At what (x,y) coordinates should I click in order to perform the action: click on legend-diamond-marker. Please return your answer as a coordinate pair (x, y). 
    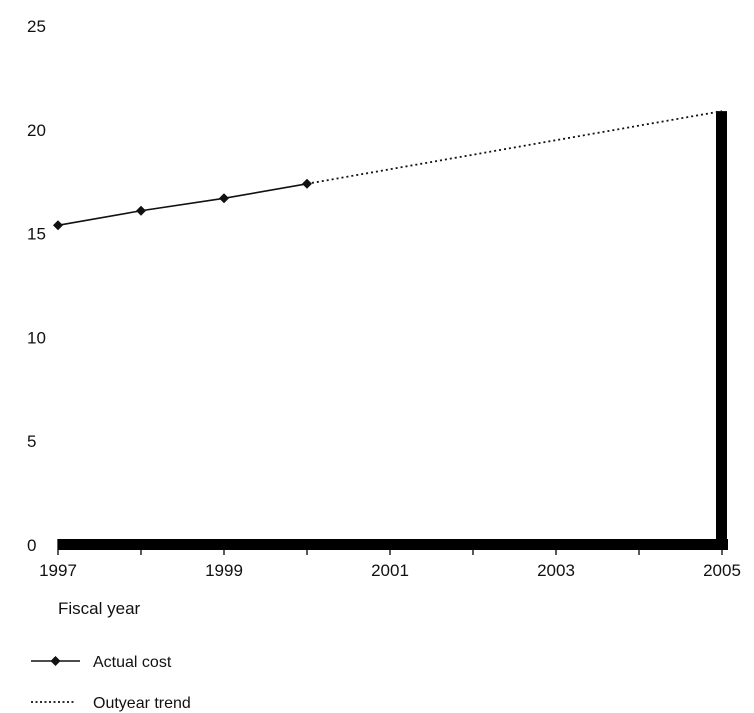
    Looking at the image, I should click on (55, 661).